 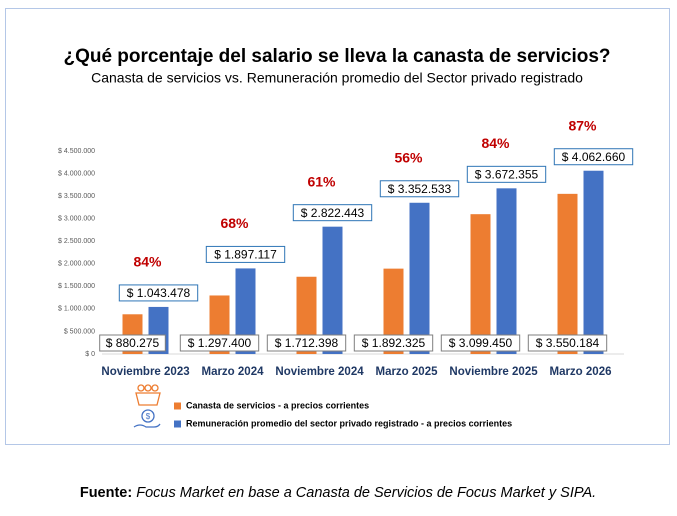 I want to click on value-label: $ 3.099.450, so click(x=481, y=343).